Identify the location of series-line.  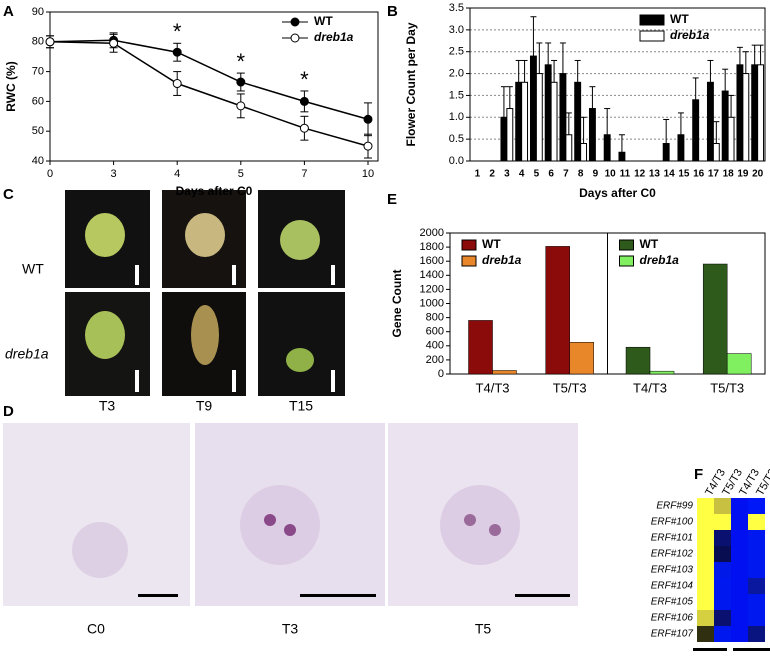
(209, 80).